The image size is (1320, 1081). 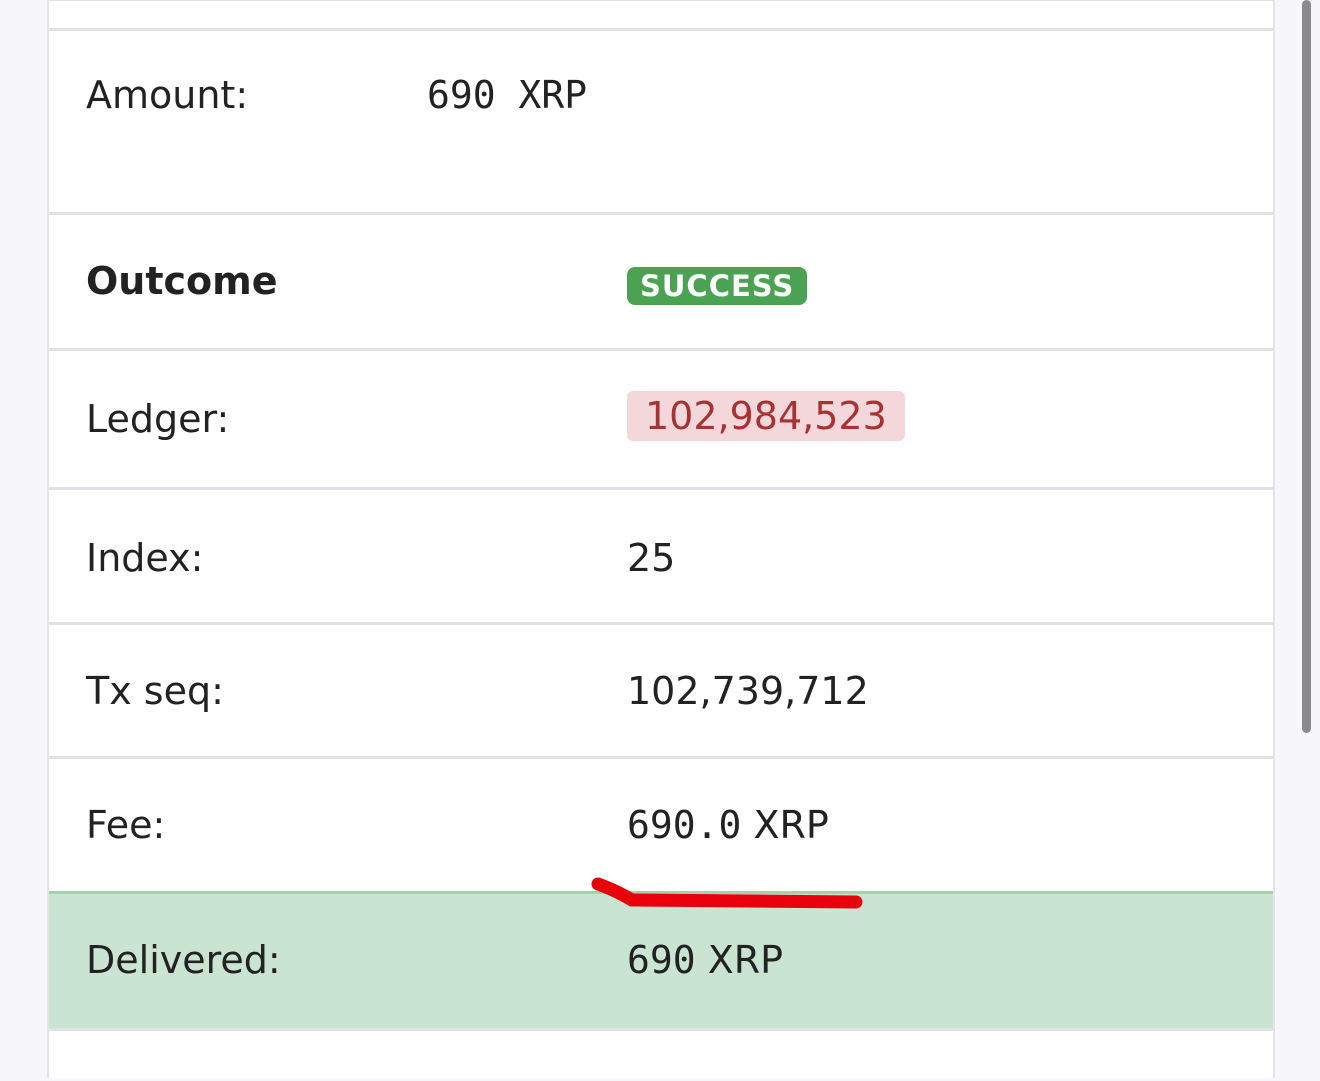 I want to click on row-delivered: Delivered: 690 XRP, so click(x=661, y=960).